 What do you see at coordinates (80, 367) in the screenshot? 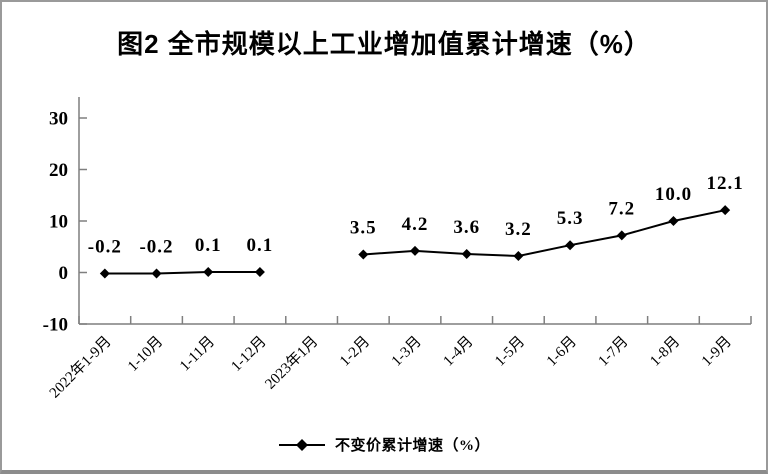
I see `x-axis-category-label: 2022年1-9月` at bounding box center [80, 367].